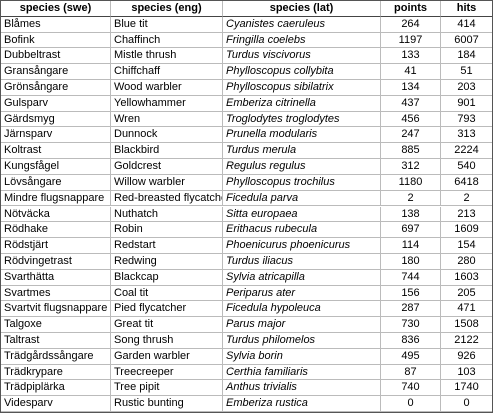 Image resolution: width=493 pixels, height=413 pixels. I want to click on header-cell: species (lat), so click(302, 9).